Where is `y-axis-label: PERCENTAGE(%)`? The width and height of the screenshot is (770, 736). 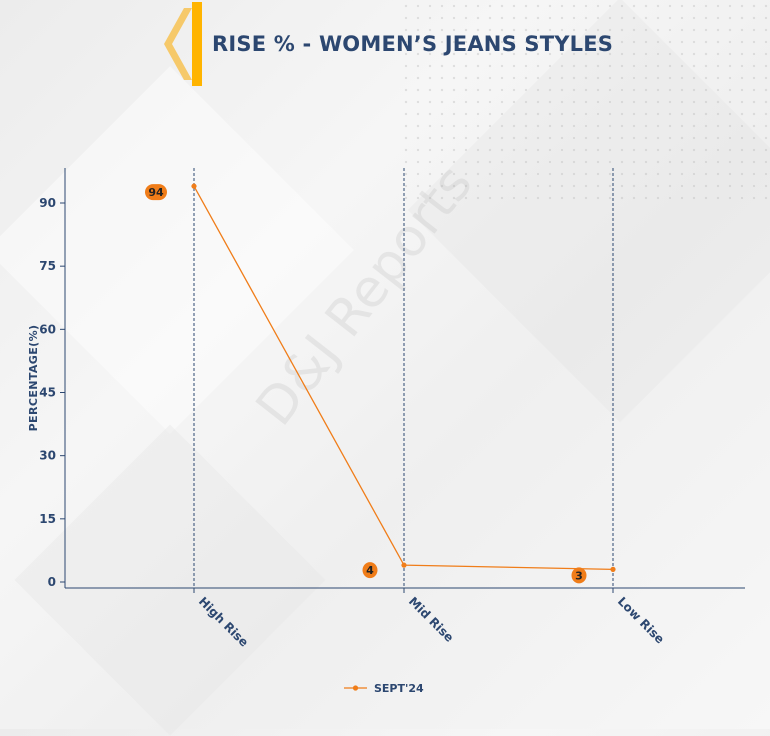
y-axis-label: PERCENTAGE(%) is located at coordinates (33, 378).